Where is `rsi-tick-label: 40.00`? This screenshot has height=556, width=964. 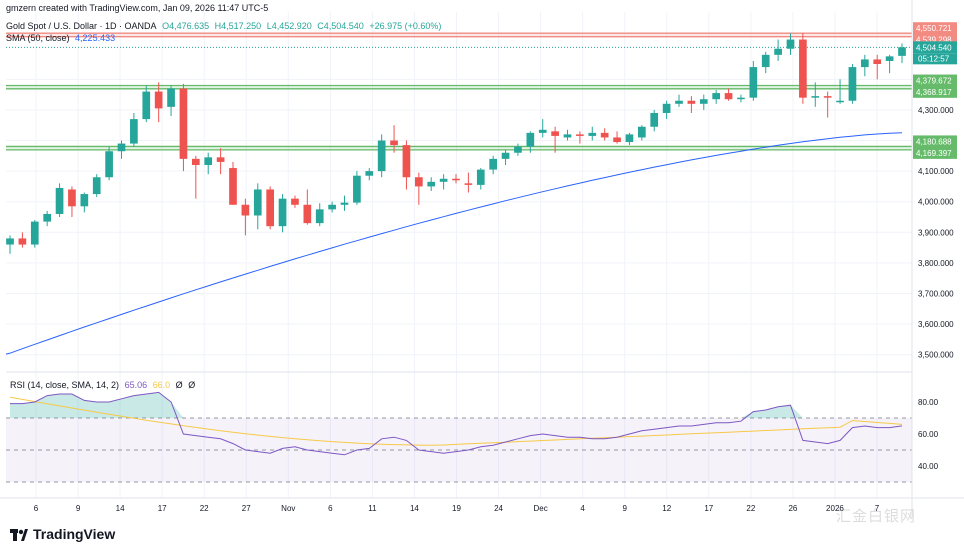 rsi-tick-label: 40.00 is located at coordinates (928, 466).